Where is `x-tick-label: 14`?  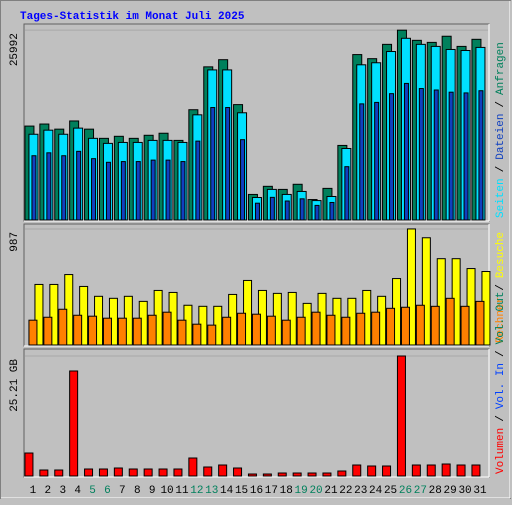
x-tick-label: 14 is located at coordinates (227, 491).